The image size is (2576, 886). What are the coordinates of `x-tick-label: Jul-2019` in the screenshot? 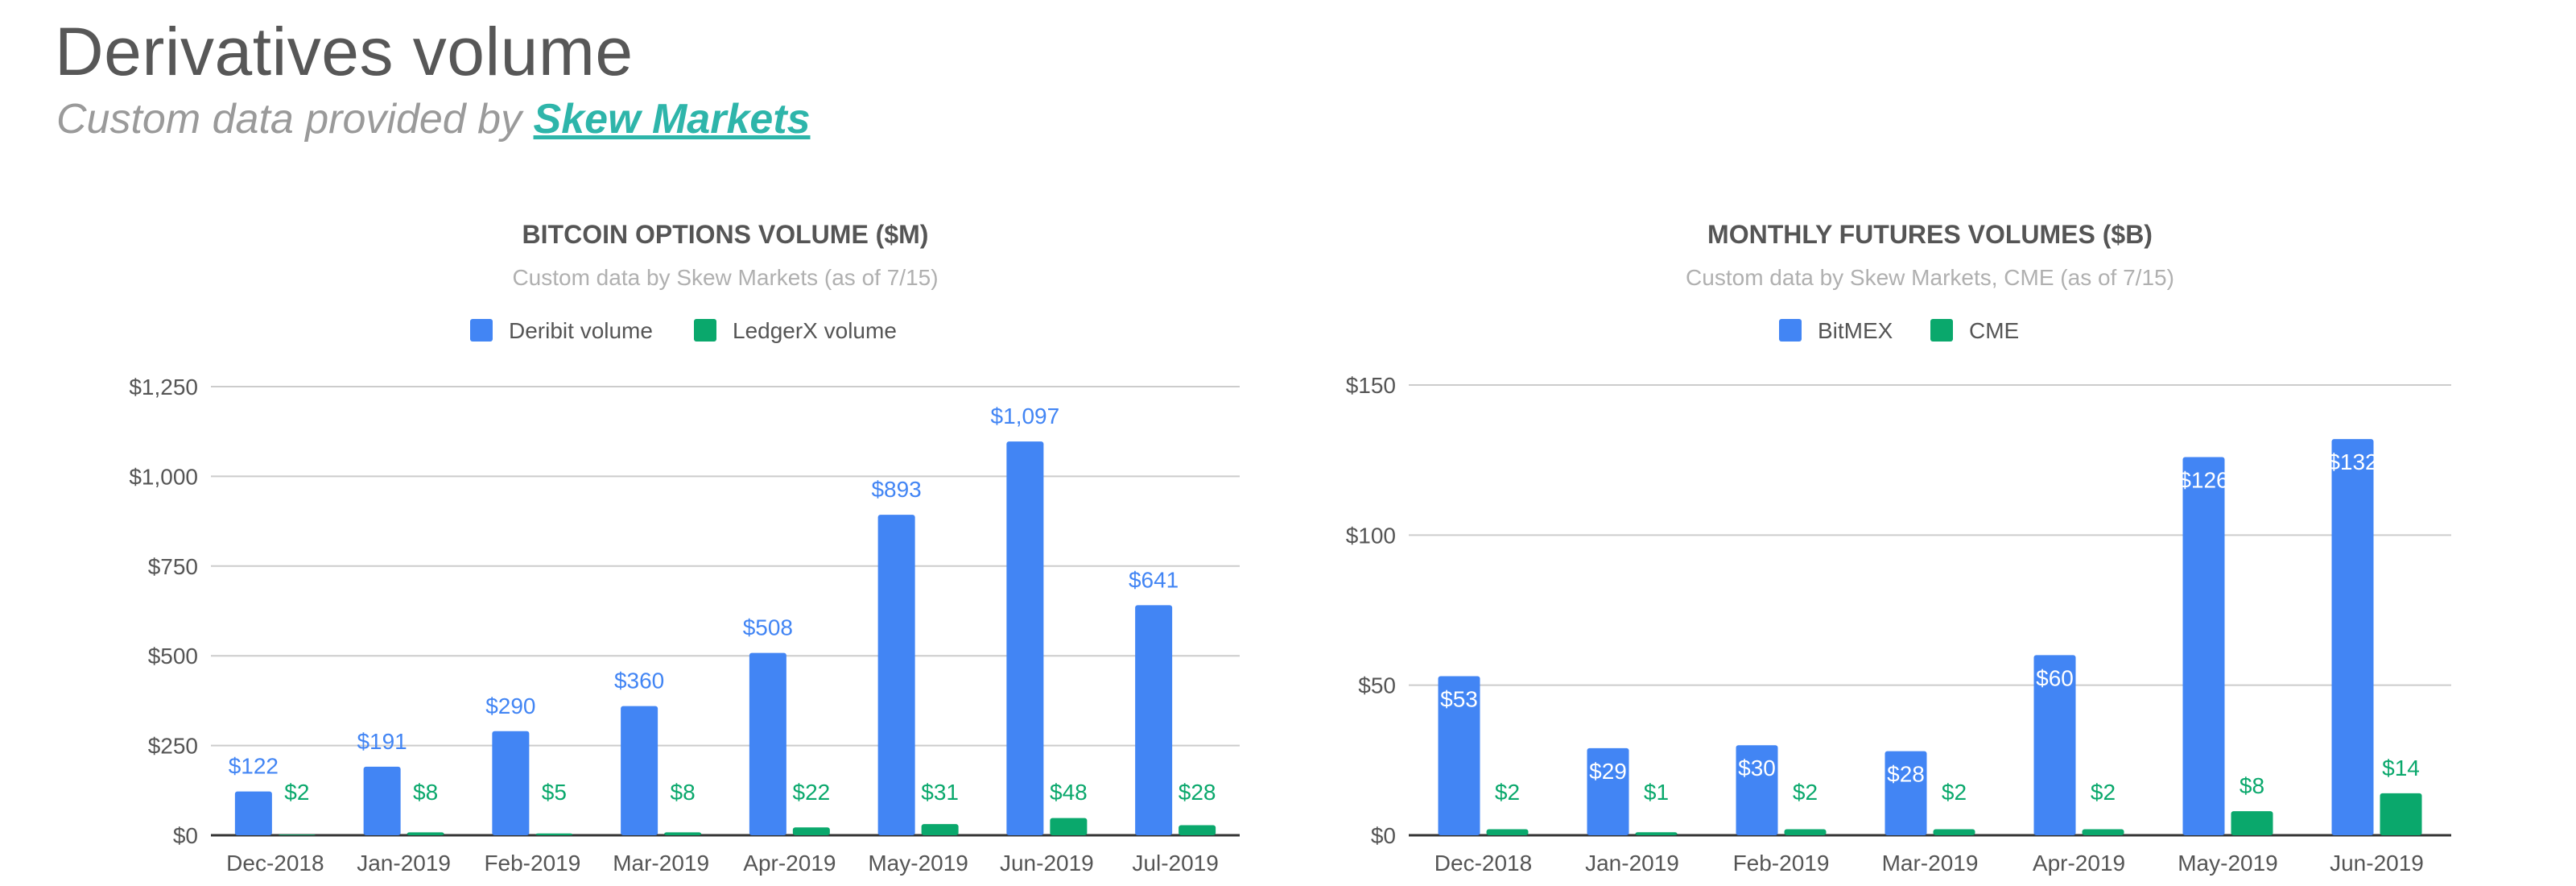 It's located at (1175, 863).